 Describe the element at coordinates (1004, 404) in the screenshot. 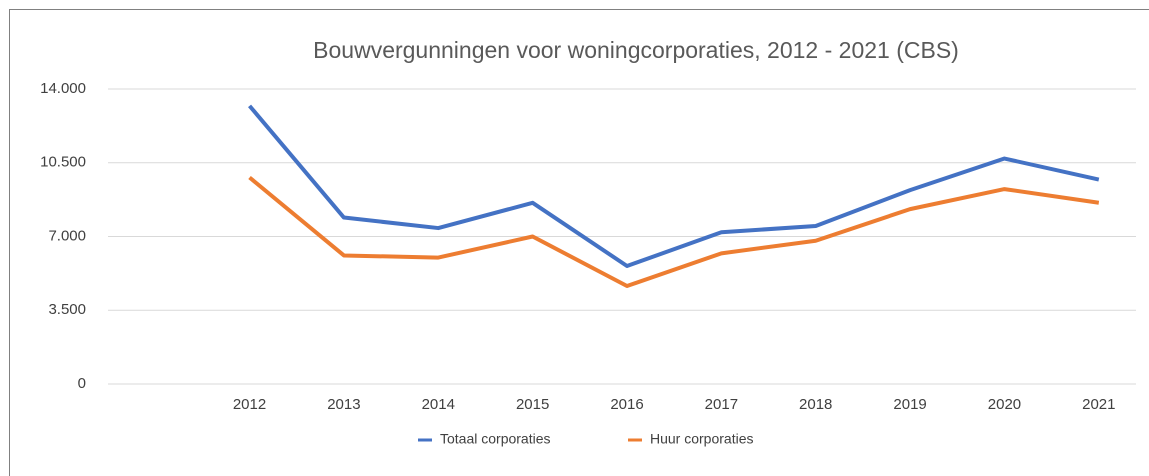

I see `x-tick-label: 2020` at that location.